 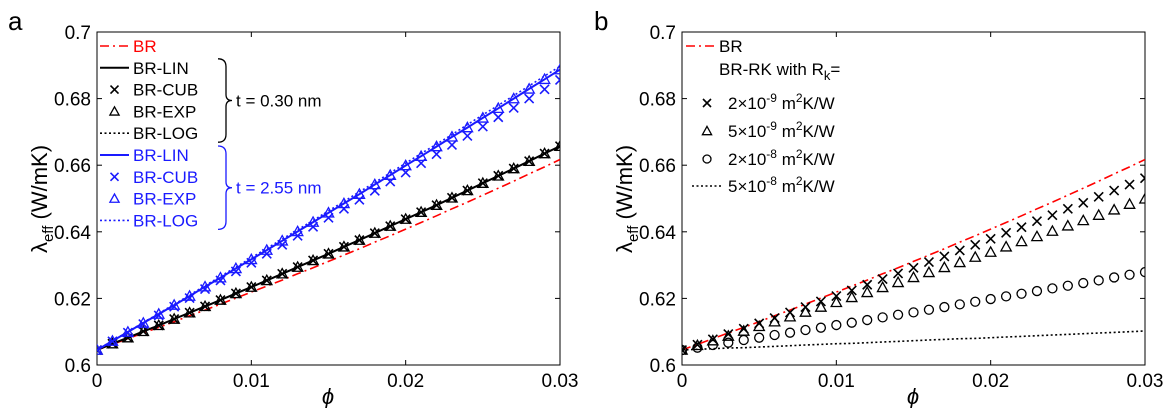 I want to click on legend-label: 5×10-8 m2K/W, so click(x=781, y=185).